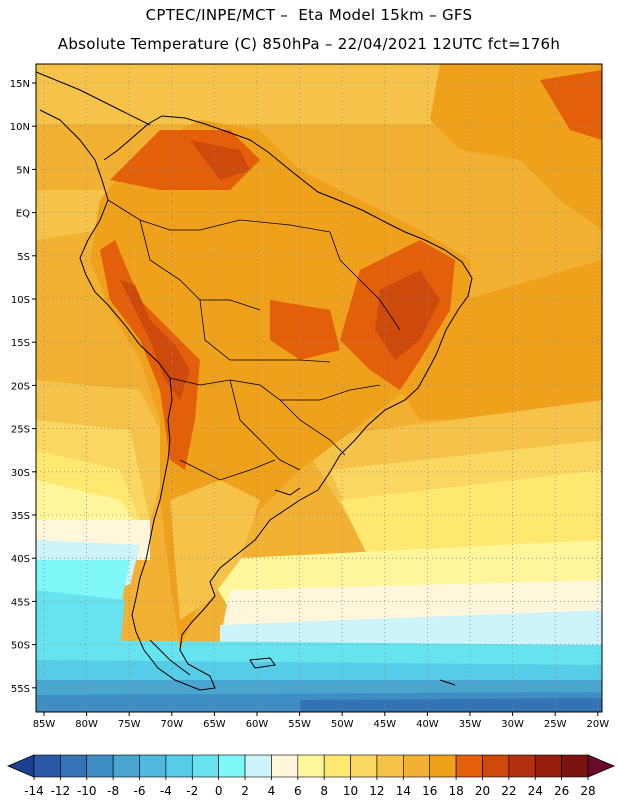 This screenshot has height=800, width=618. Describe the element at coordinates (219, 791) in the screenshot. I see `colorbar-label: 0` at that location.